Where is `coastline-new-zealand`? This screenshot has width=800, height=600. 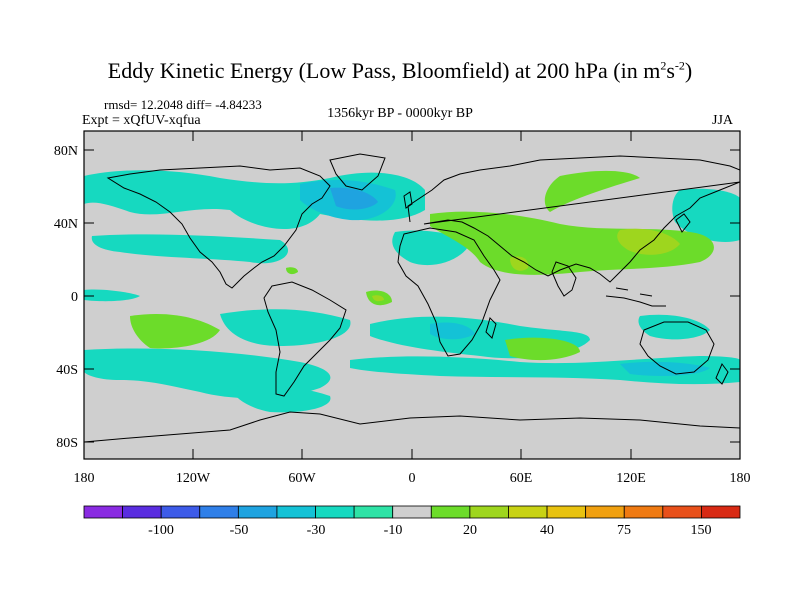 coastline-new-zealand is located at coordinates (722, 374).